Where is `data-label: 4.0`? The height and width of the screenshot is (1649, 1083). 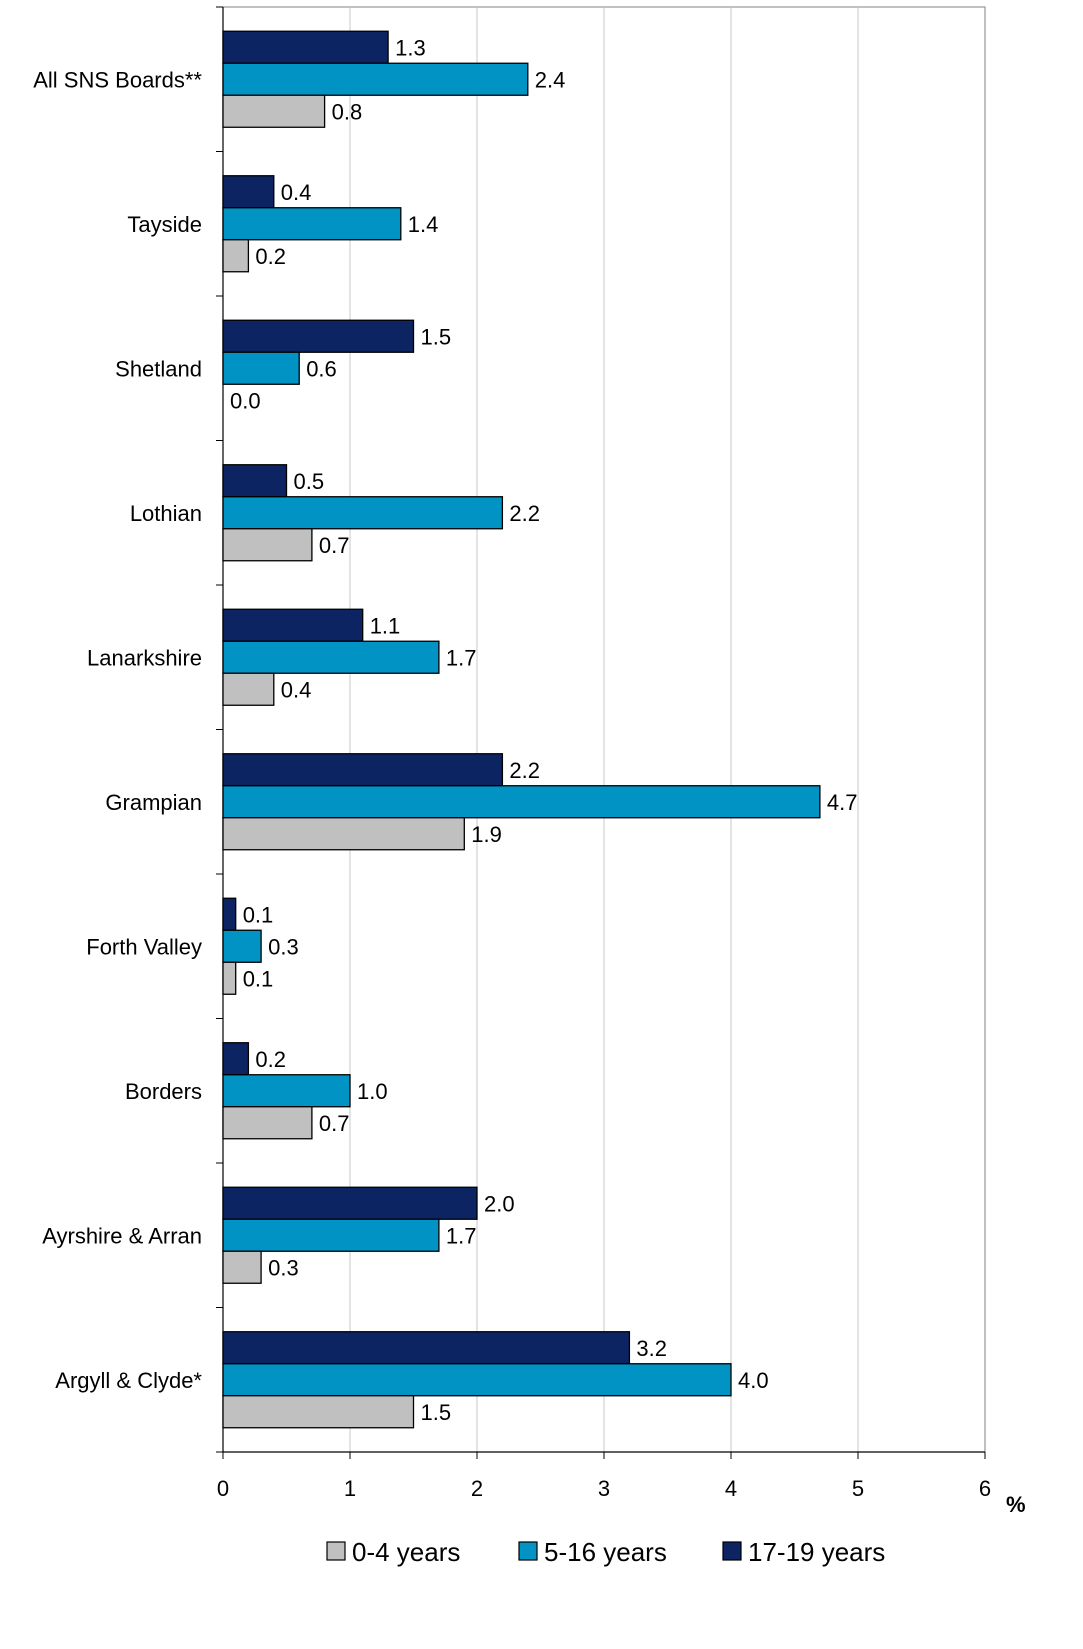
data-label: 4.0 is located at coordinates (753, 1380).